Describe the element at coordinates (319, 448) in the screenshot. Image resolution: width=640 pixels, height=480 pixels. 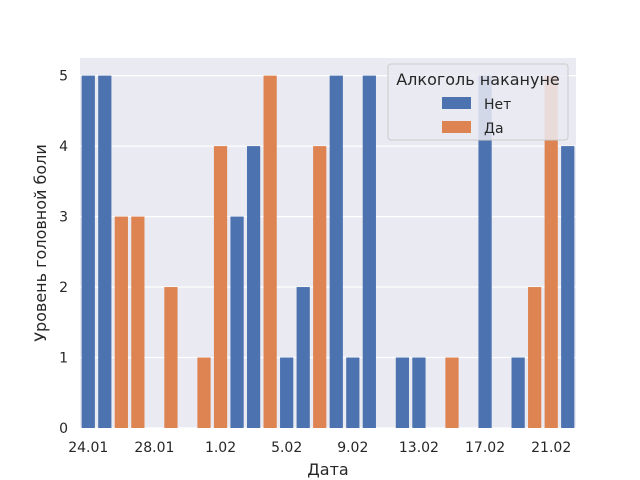
I see `x-tick-labels: 24.01 28.01 1.02 5.02 9.02 13.02 17.02 21.02` at that location.